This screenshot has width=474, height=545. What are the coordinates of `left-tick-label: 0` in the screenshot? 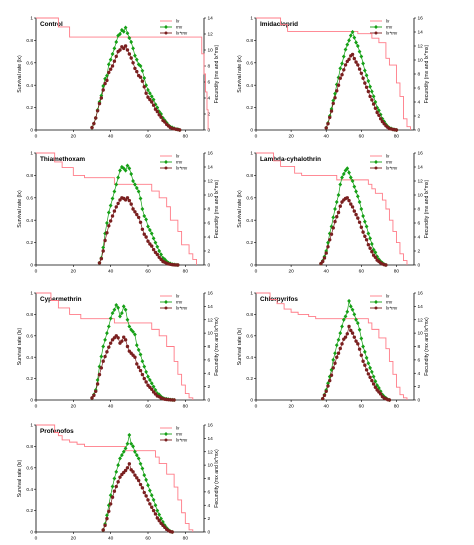 It's located at (31, 131).